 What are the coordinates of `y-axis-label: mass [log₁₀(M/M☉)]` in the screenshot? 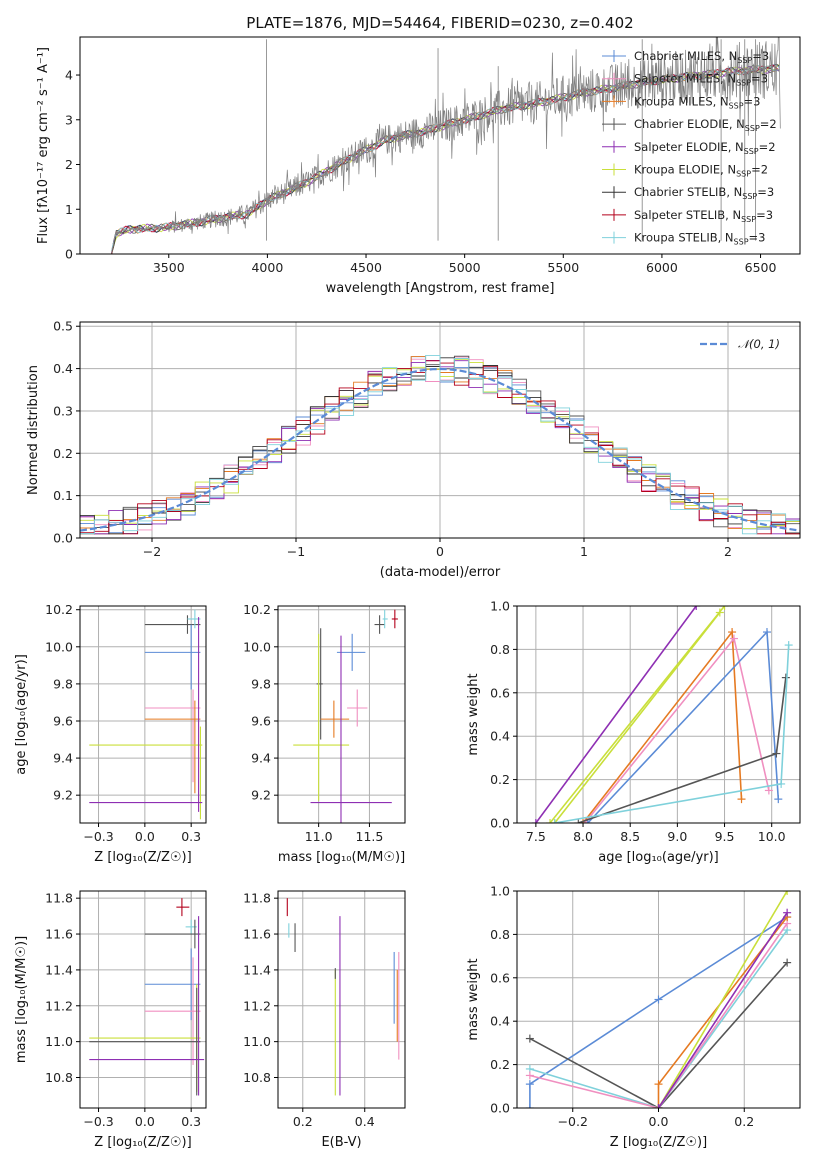 It's located at (21, 999).